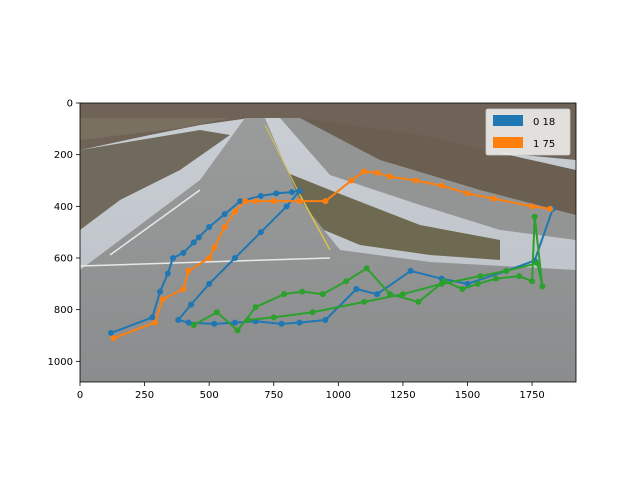 The image size is (640, 480). Describe the element at coordinates (531, 395) in the screenshot. I see `x-tick-label: 1750` at that location.